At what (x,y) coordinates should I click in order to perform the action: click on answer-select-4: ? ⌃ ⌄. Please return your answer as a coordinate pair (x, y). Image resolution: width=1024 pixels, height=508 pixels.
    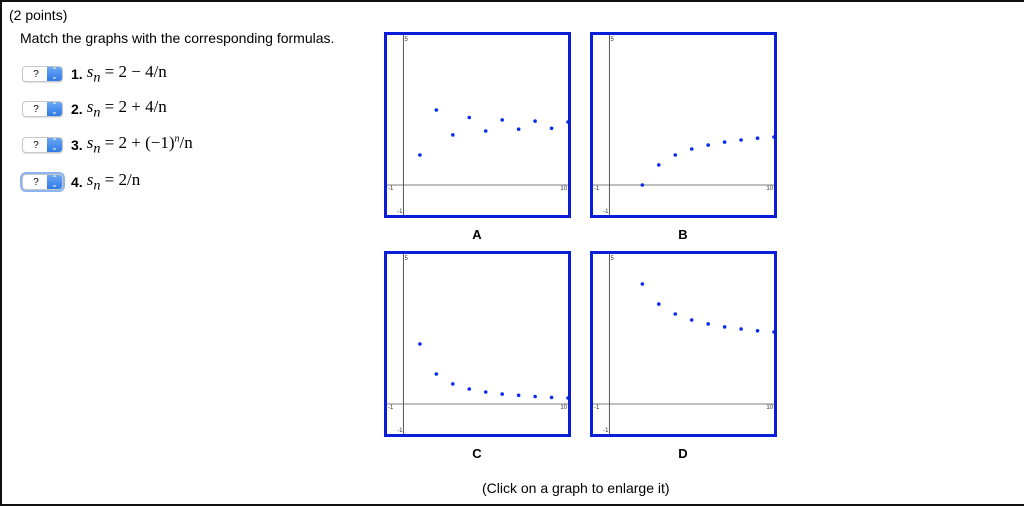
    Looking at the image, I should click on (42, 182).